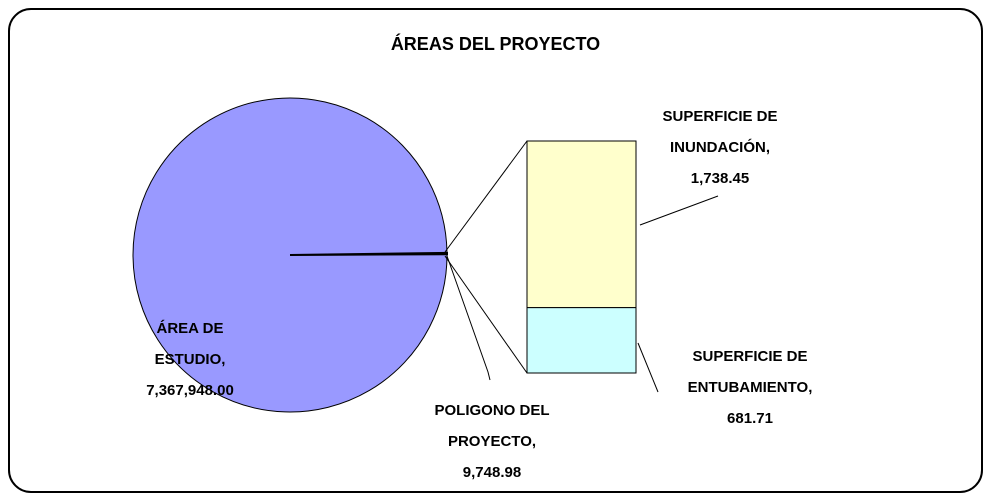  I want to click on chart-title: ÁREAS DEL PROYECTO, so click(495, 44).